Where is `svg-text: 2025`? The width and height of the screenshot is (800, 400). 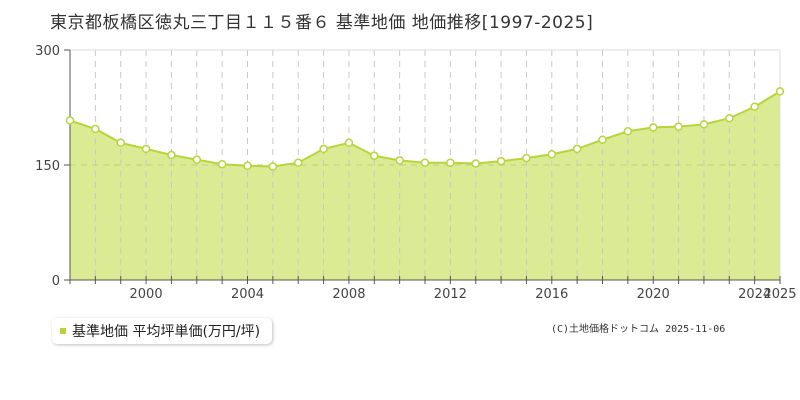 svg-text: 2025 is located at coordinates (779, 294).